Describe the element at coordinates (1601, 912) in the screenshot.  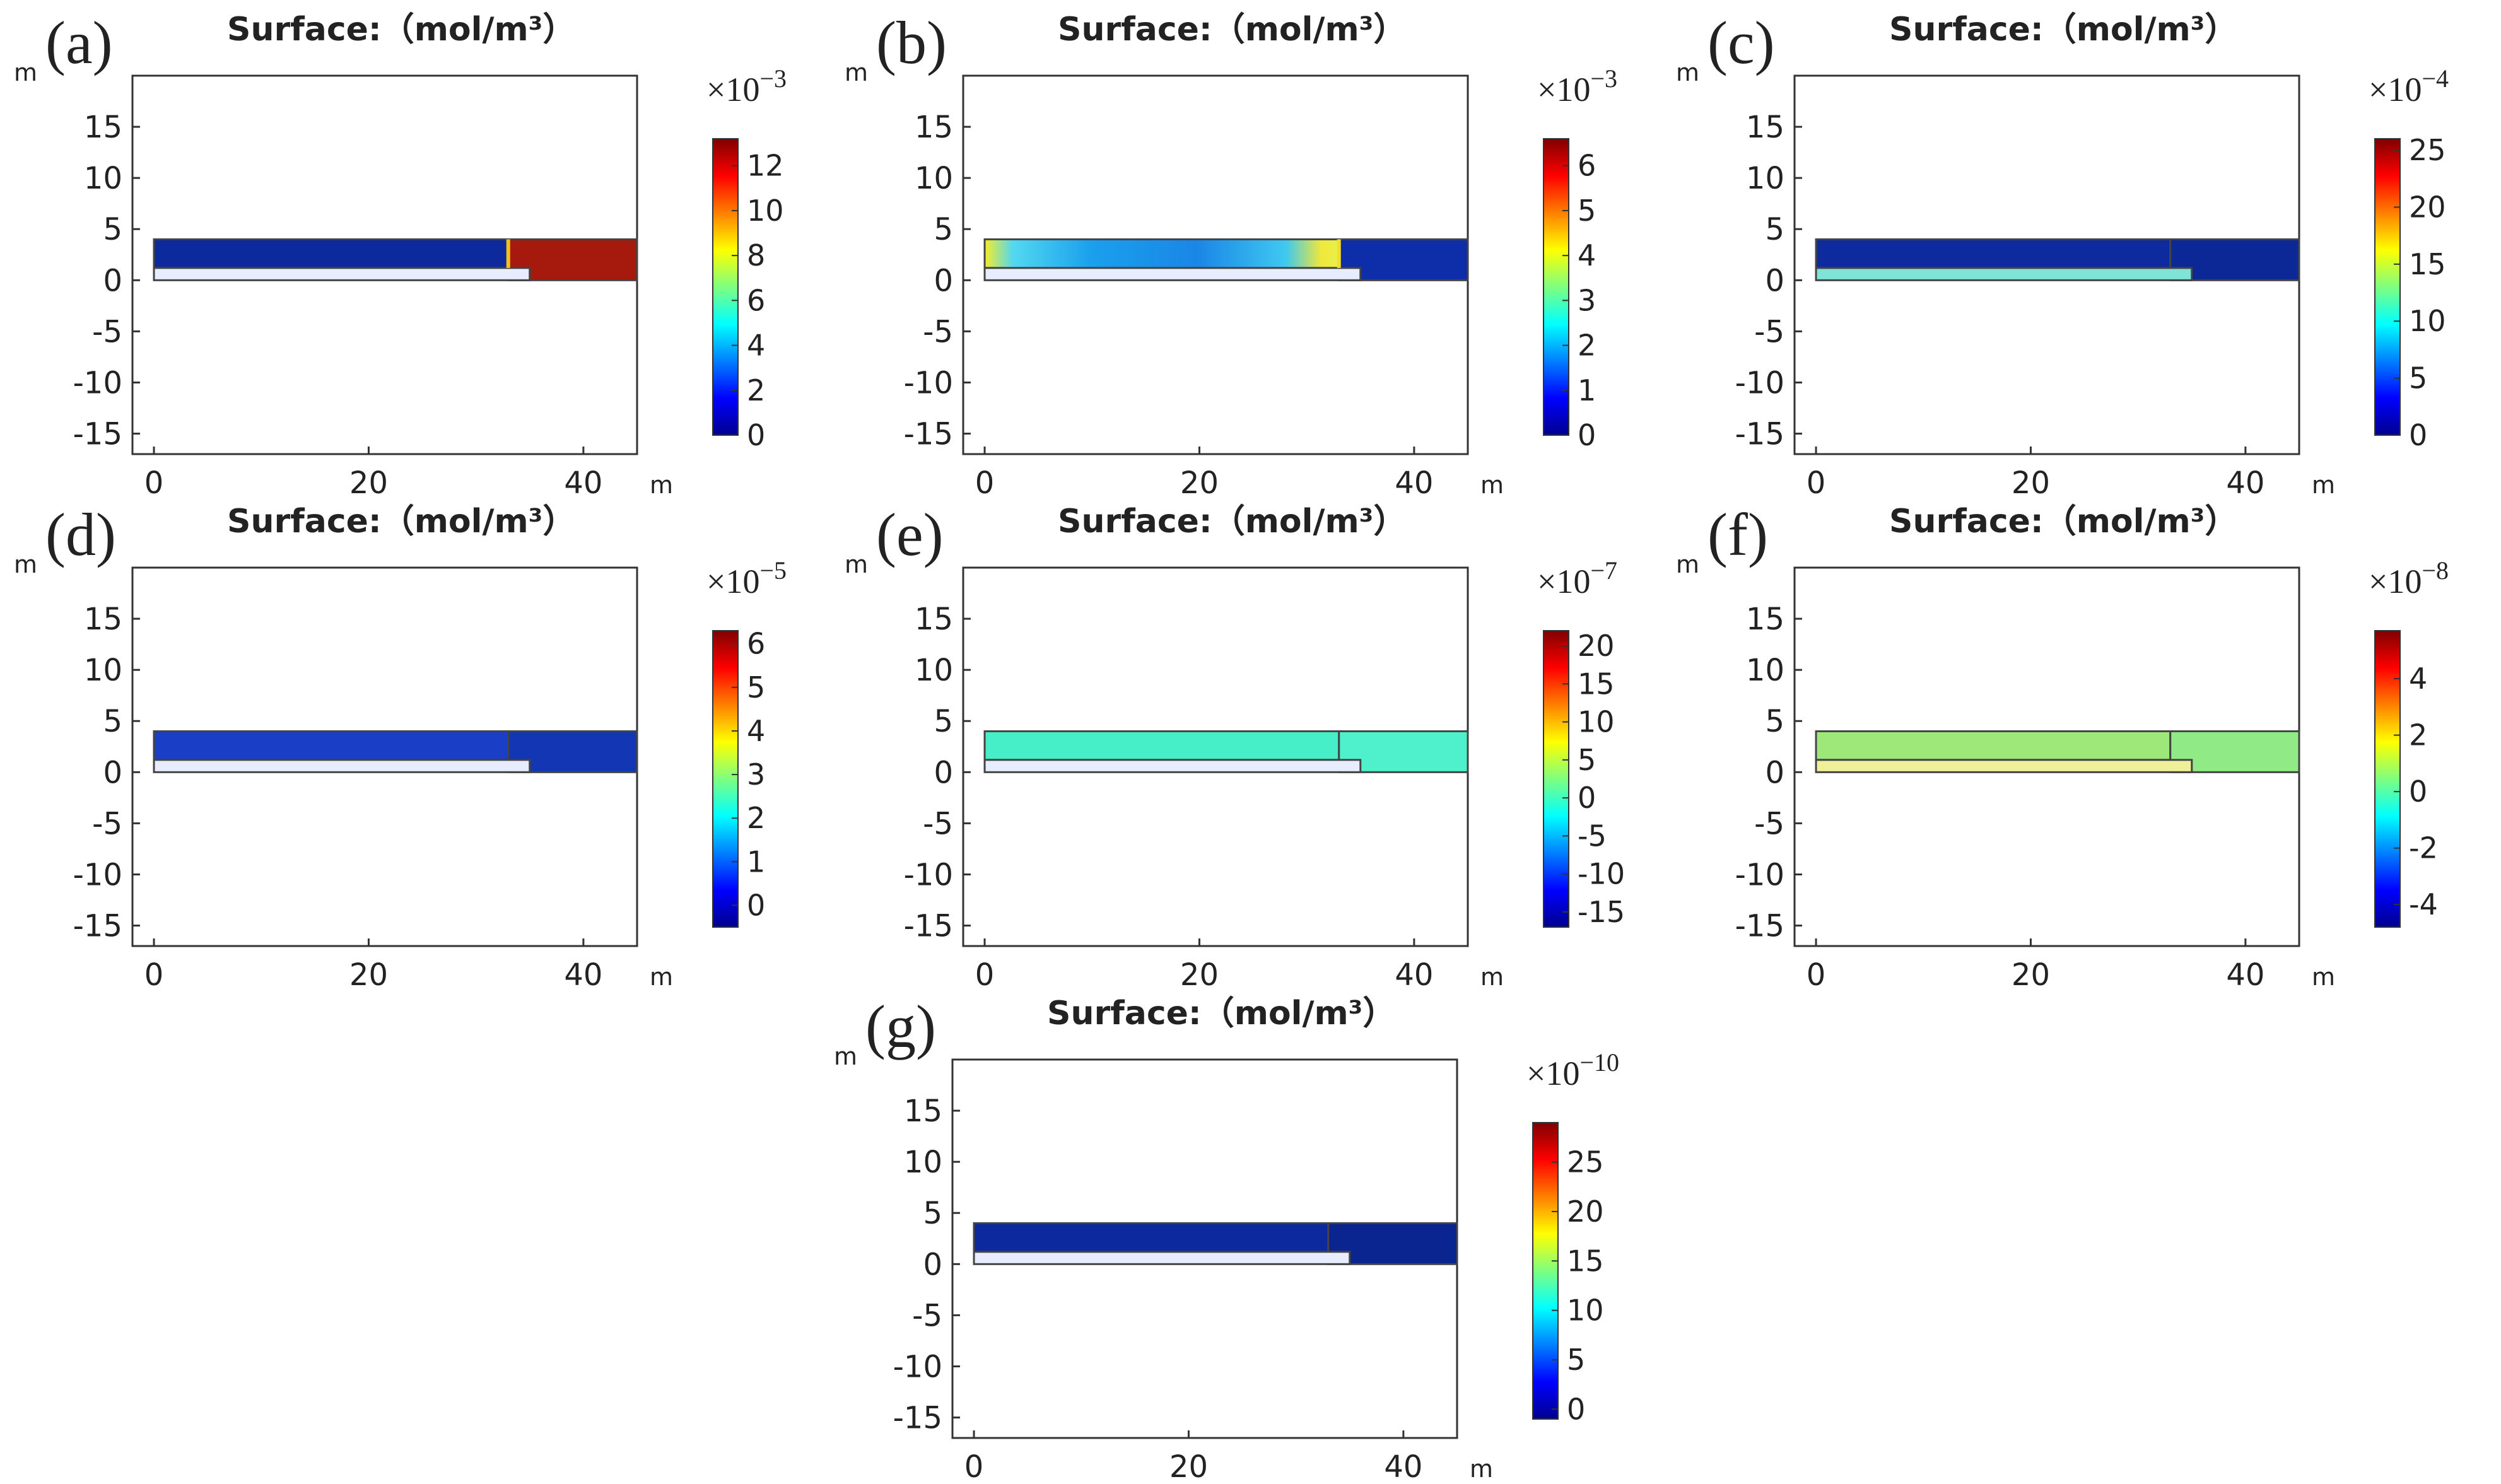
I see `colorbar-tick-label: -15` at that location.